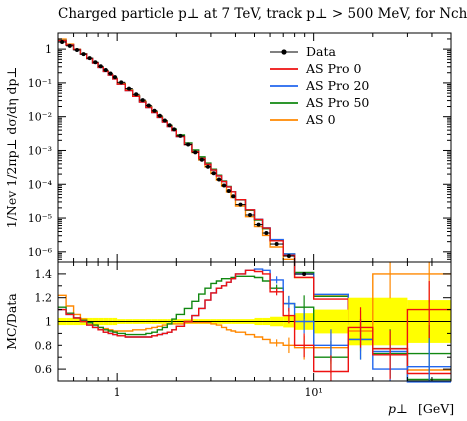 This screenshot has height=421, width=467. What do you see at coordinates (320, 119) in the screenshot?
I see `legend-label-as-0: AS 0` at bounding box center [320, 119].